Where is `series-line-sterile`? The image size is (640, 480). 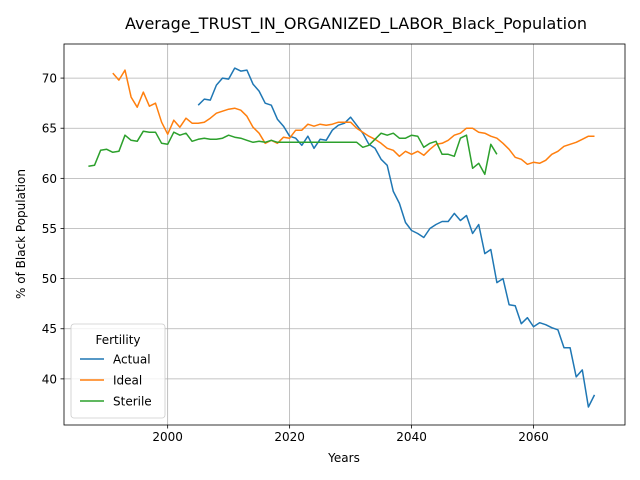 series-line-sterile is located at coordinates (293, 153).